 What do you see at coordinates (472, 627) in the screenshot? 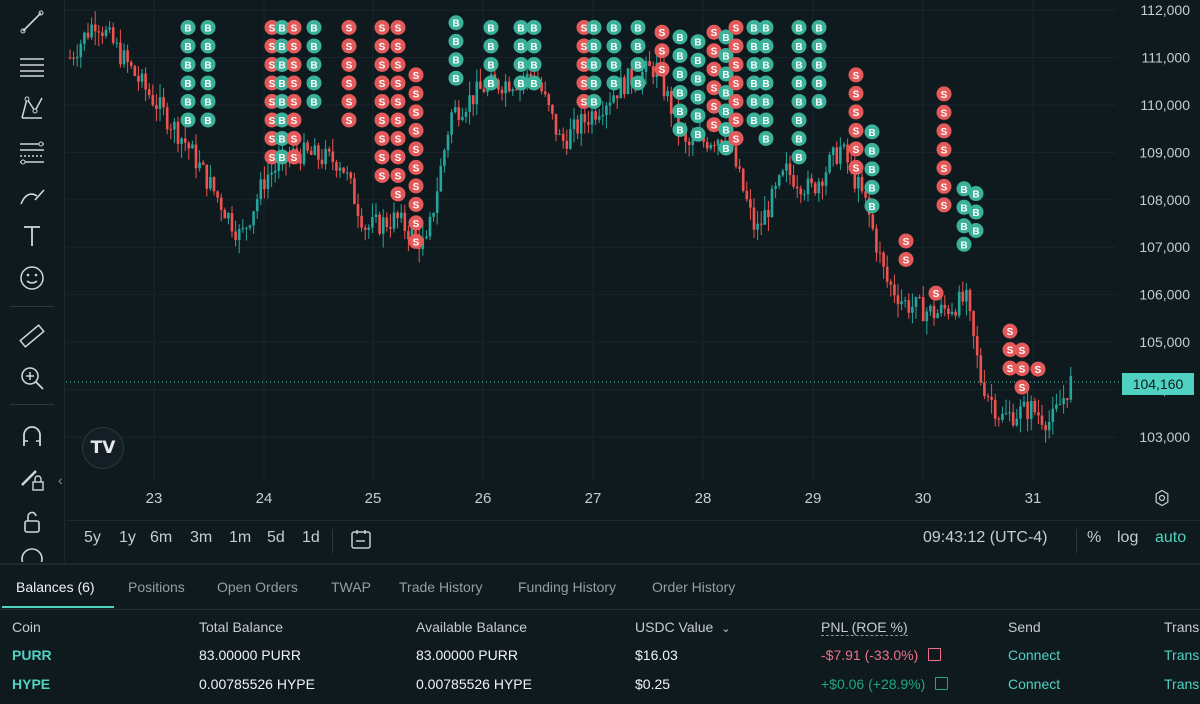
I see `column-available-balance: Available Balance` at bounding box center [472, 627].